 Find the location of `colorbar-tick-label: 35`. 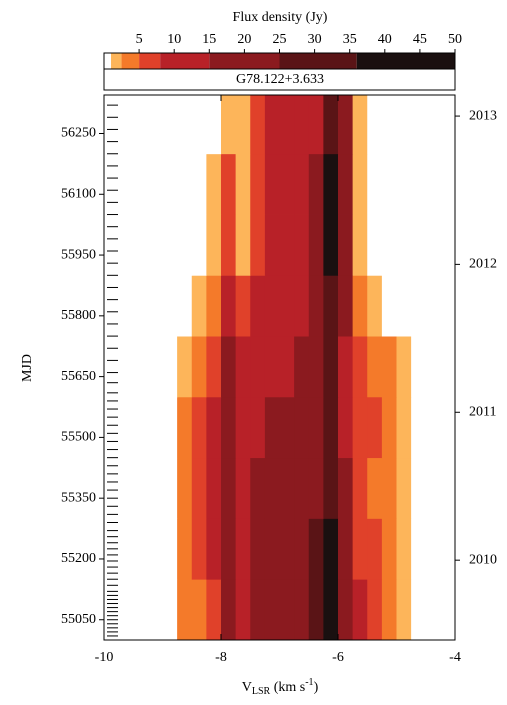

colorbar-tick-label: 35 is located at coordinates (350, 39).